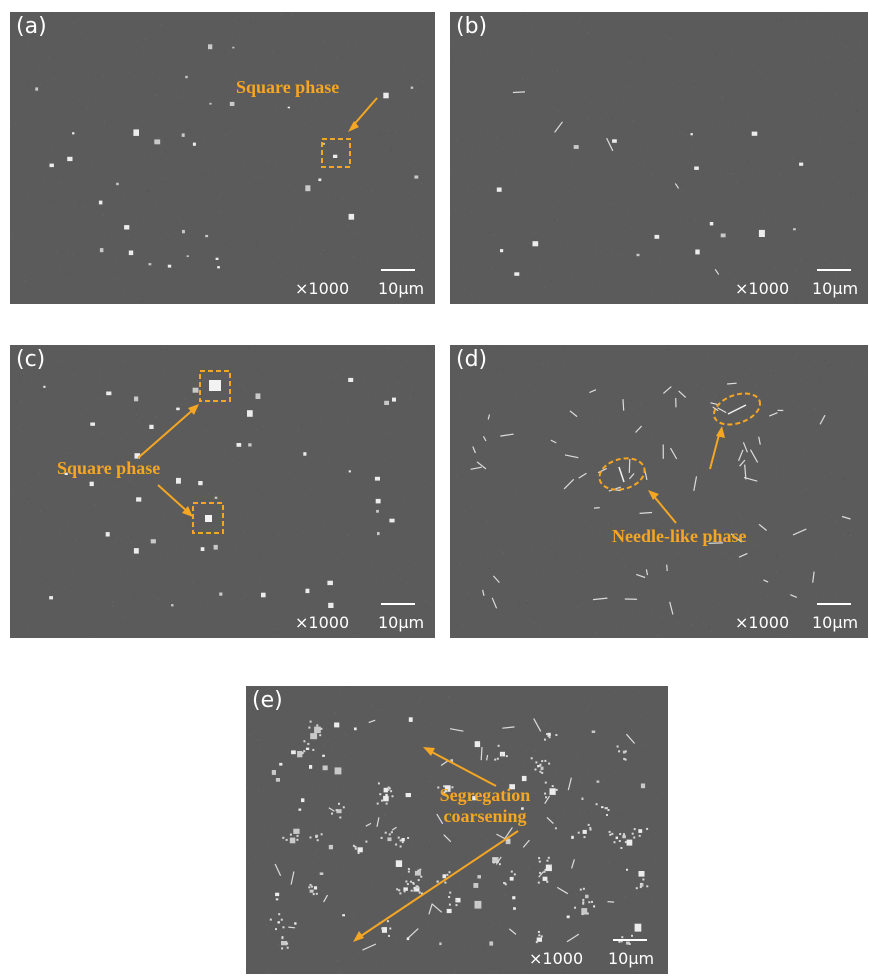 The width and height of the screenshot is (869, 976). Describe the element at coordinates (401, 288) in the screenshot. I see `scale-bar-label: 10μm` at that location.